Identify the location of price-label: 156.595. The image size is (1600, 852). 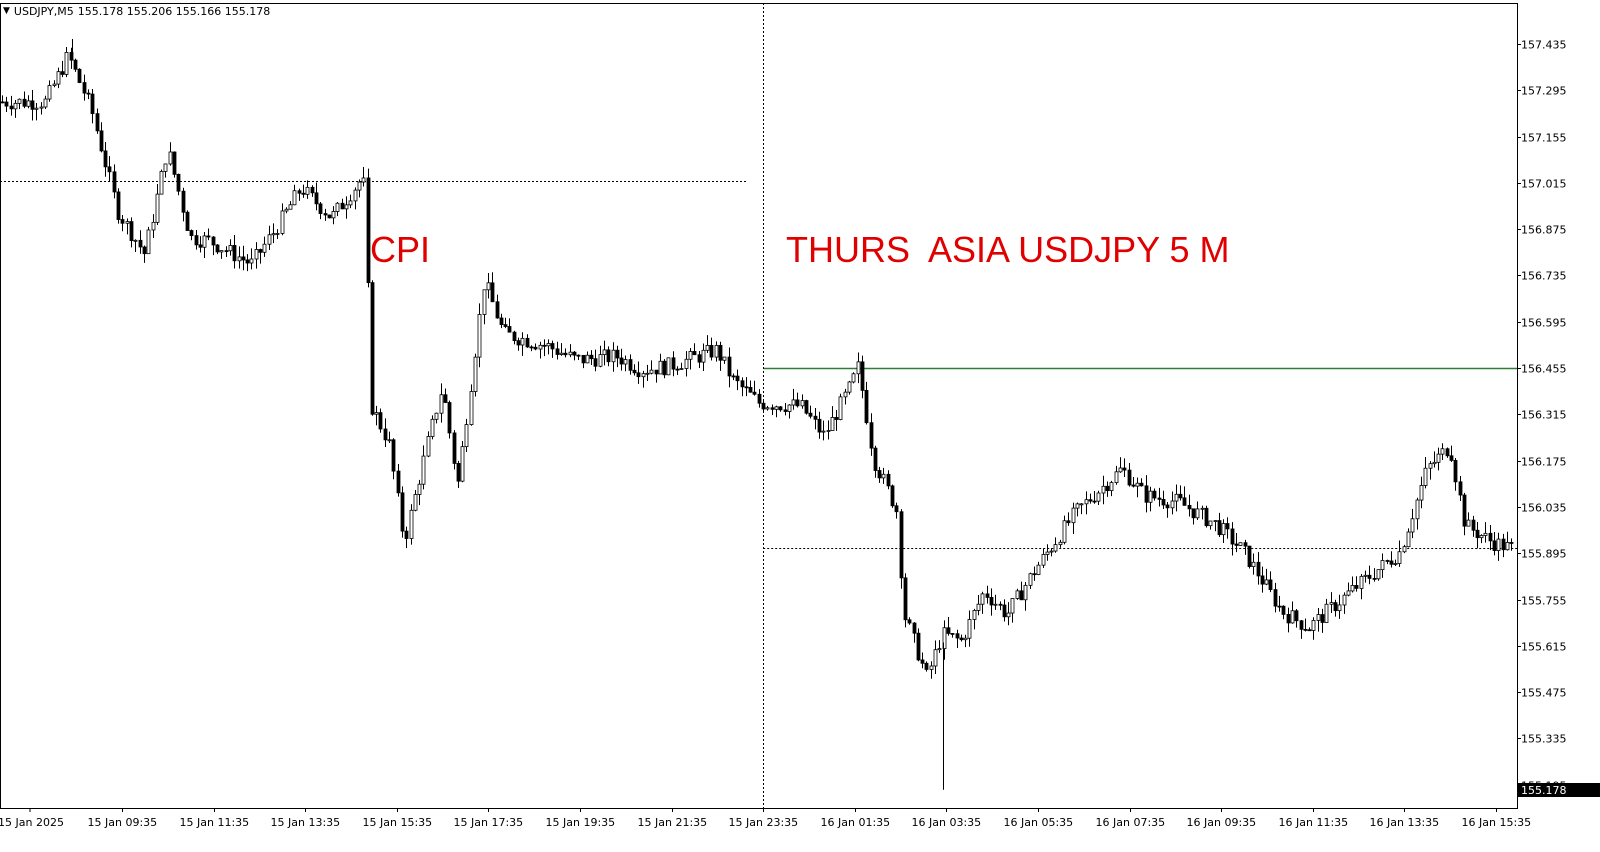
(1544, 323).